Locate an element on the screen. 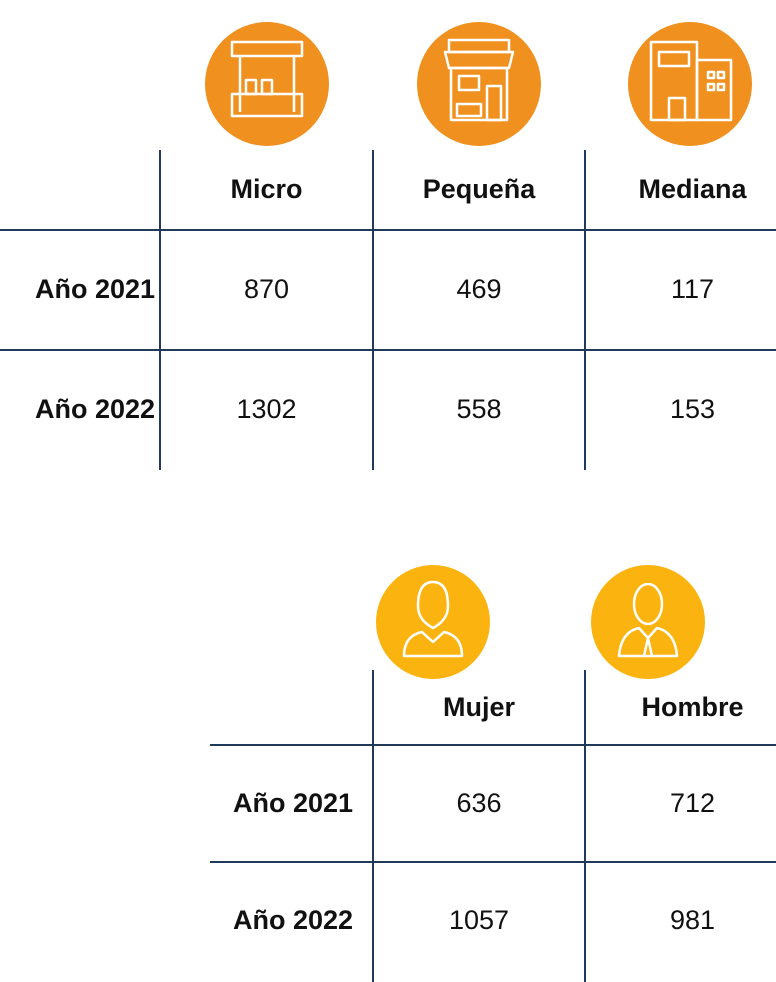 The image size is (776, 982). column-header: Mediana is located at coordinates (692, 189).